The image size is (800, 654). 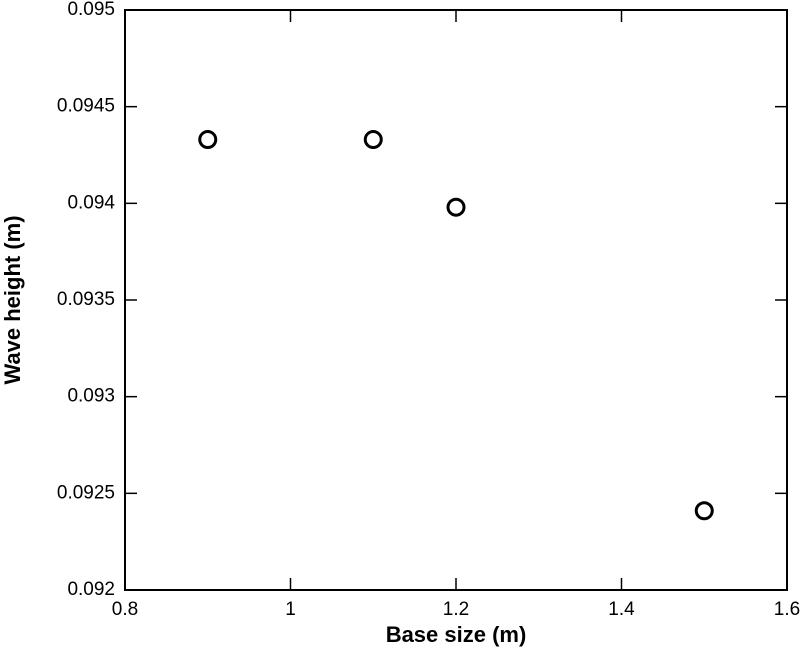 I want to click on x-tick-label: 1.2, so click(x=456, y=609).